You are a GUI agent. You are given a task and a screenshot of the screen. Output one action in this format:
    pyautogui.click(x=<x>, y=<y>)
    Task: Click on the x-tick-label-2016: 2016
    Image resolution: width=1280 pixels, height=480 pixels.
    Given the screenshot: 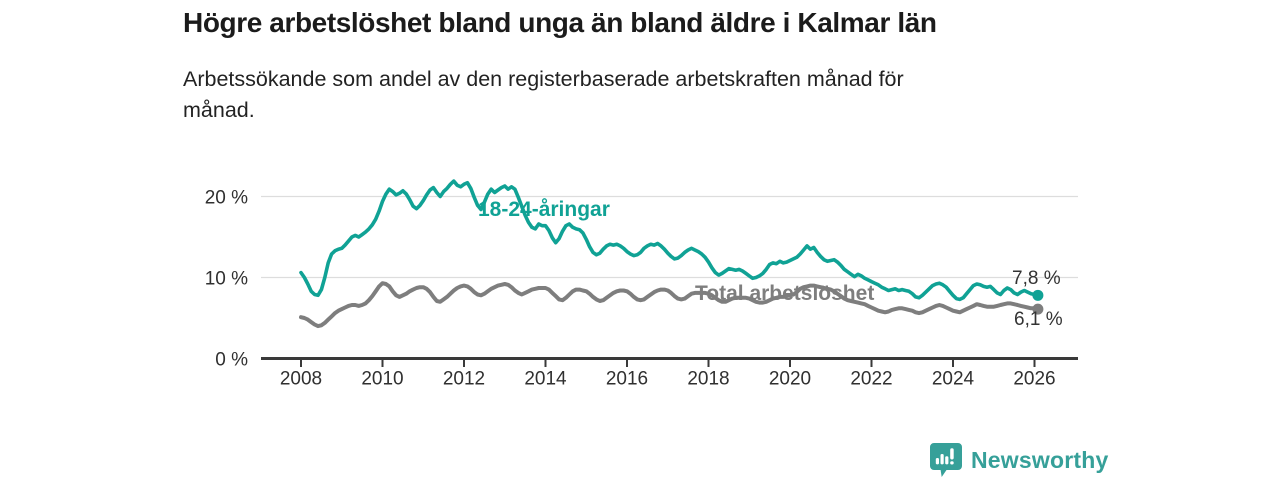 What is the action you would take?
    pyautogui.click(x=627, y=379)
    